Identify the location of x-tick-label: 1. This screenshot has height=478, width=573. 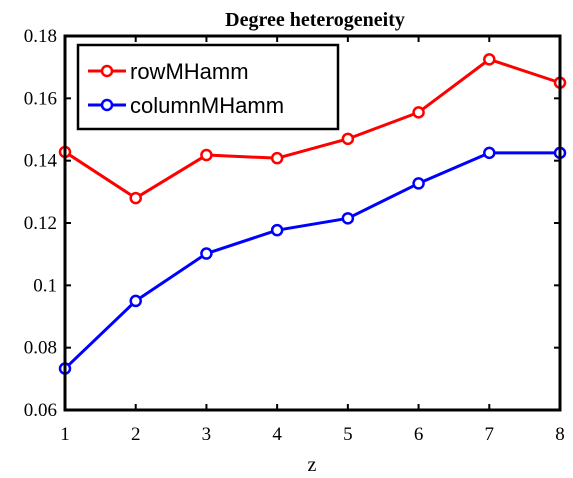
(65, 434).